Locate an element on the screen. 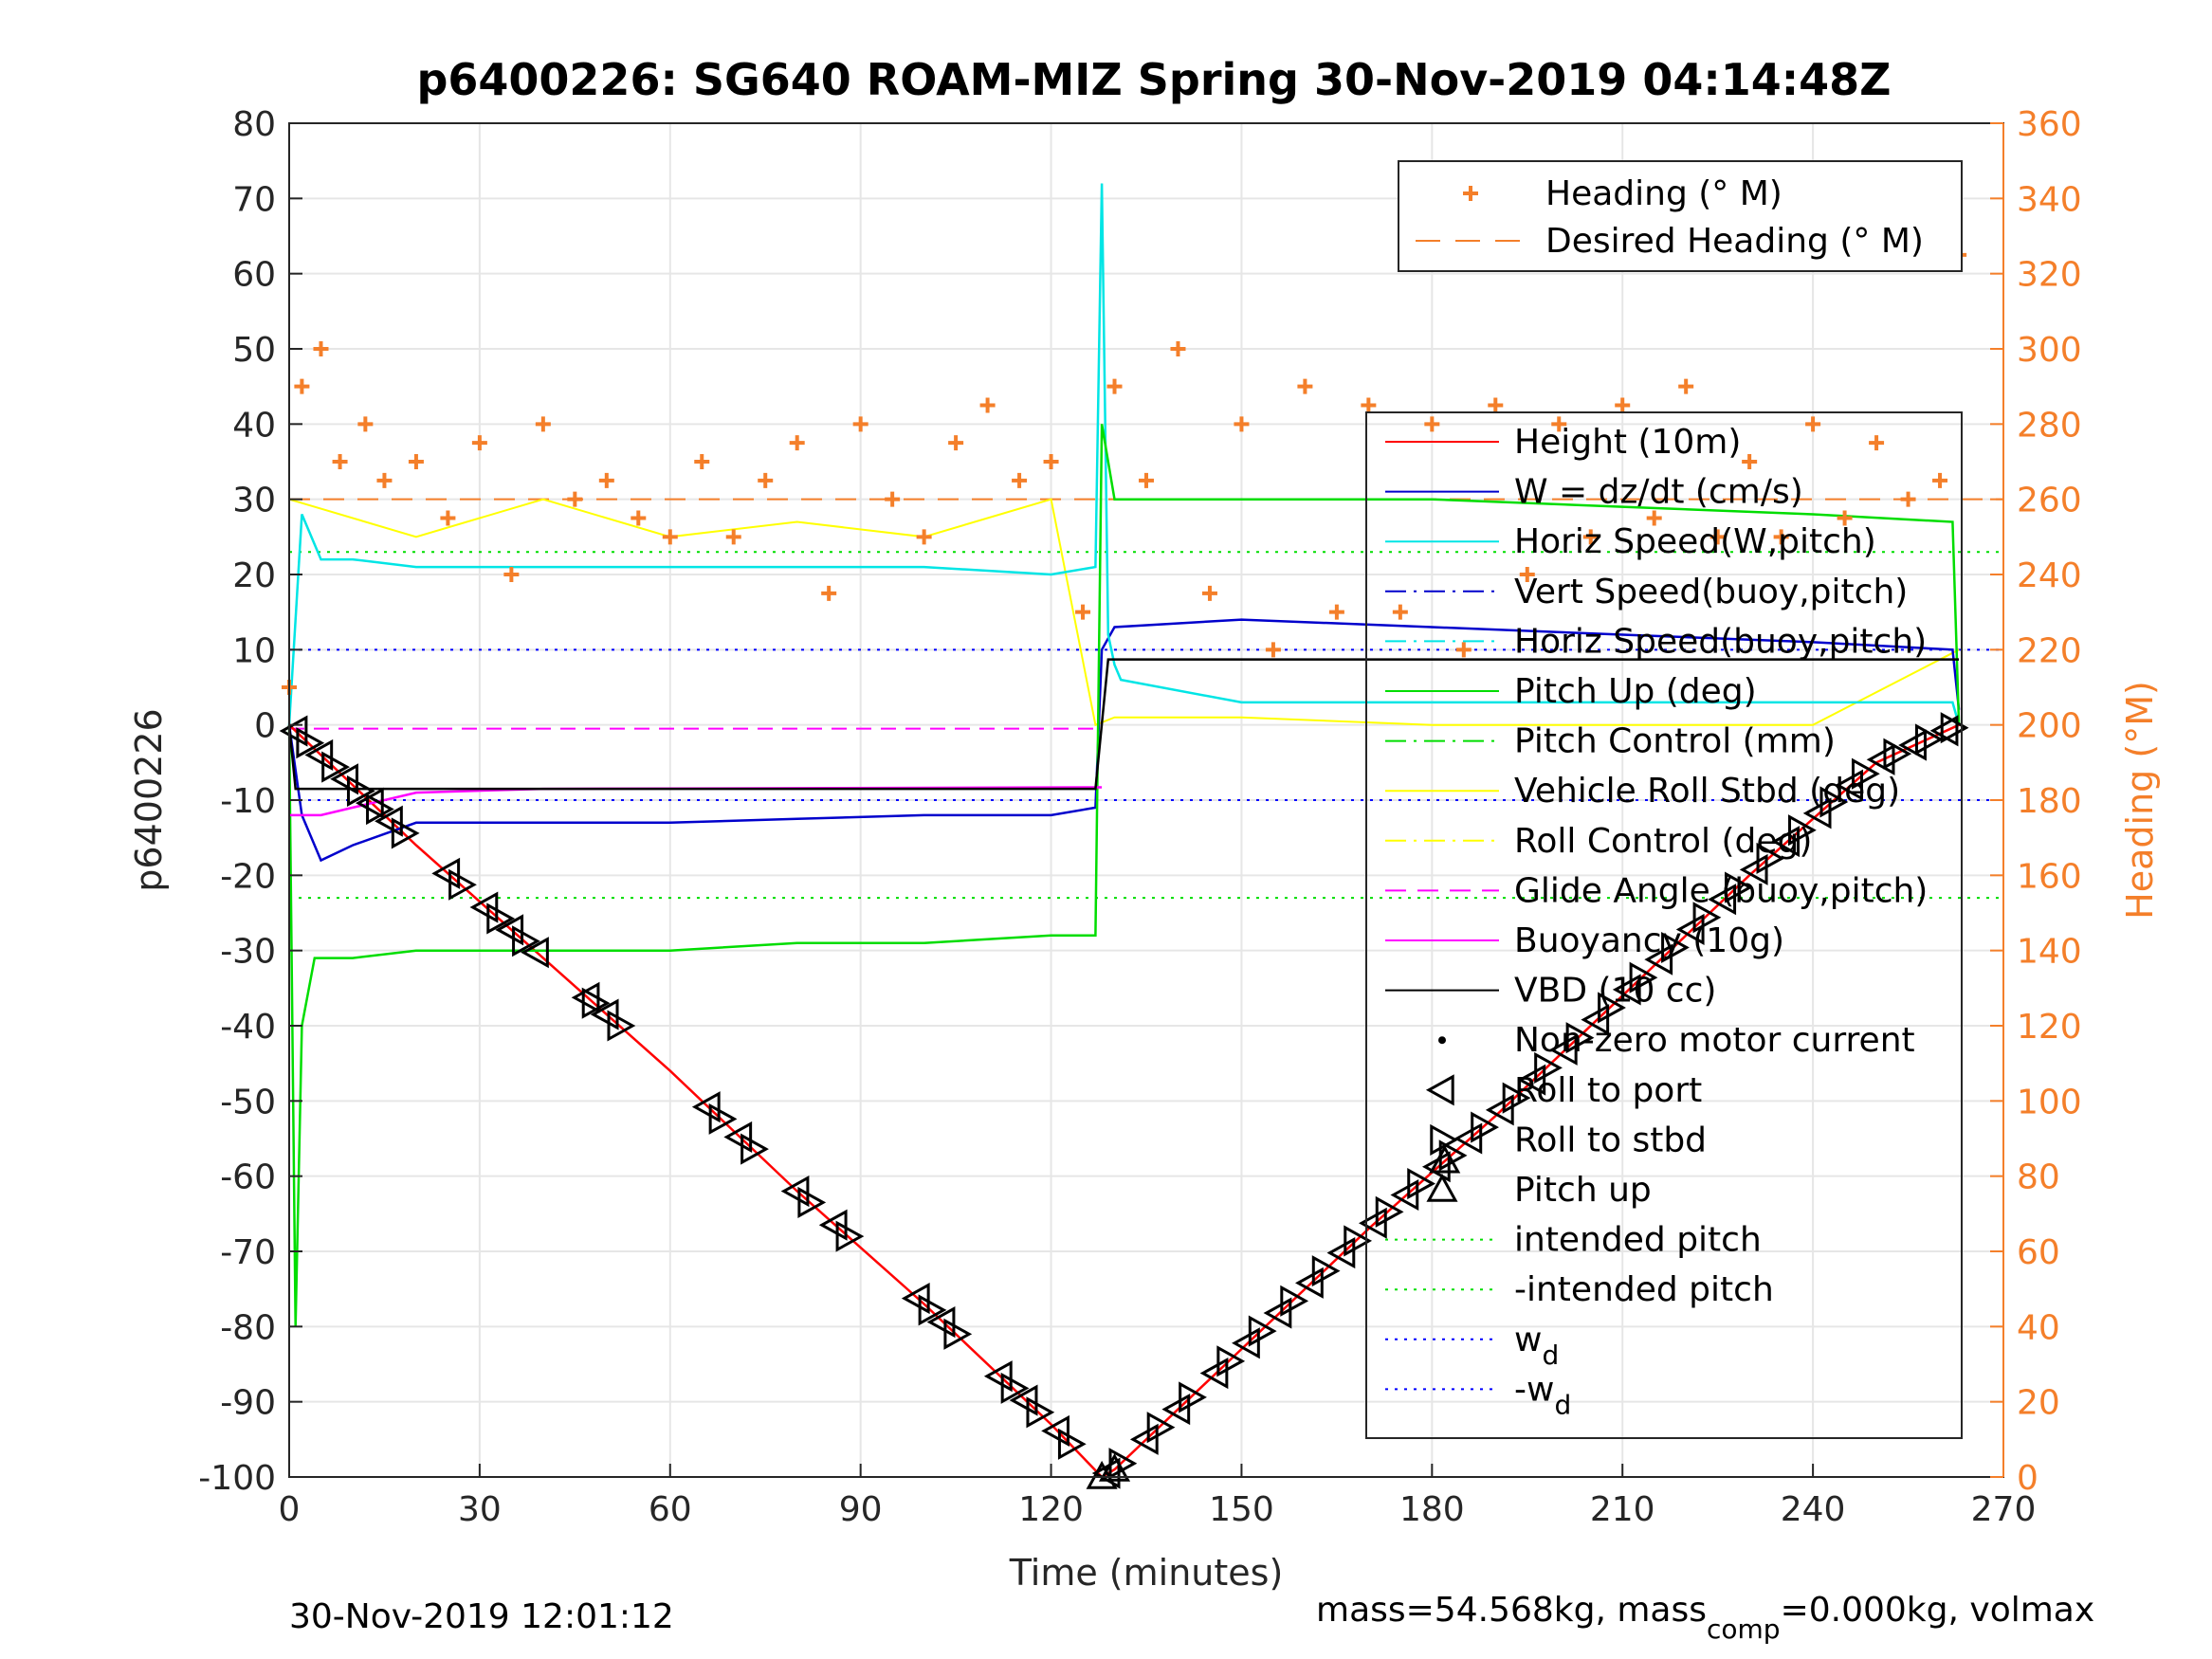  legend-label: Heading (° M) is located at coordinates (1663, 193).